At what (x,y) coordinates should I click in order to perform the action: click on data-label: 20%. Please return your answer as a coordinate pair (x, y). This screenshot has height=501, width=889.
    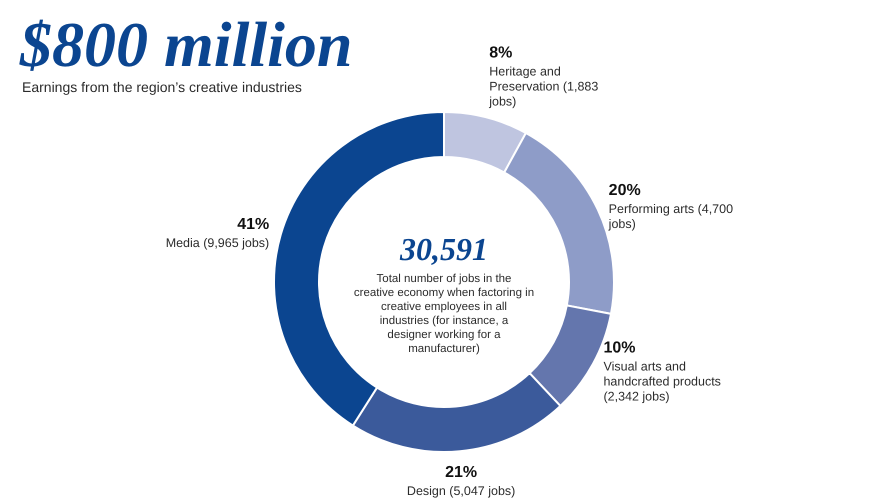
    Looking at the image, I should click on (624, 191).